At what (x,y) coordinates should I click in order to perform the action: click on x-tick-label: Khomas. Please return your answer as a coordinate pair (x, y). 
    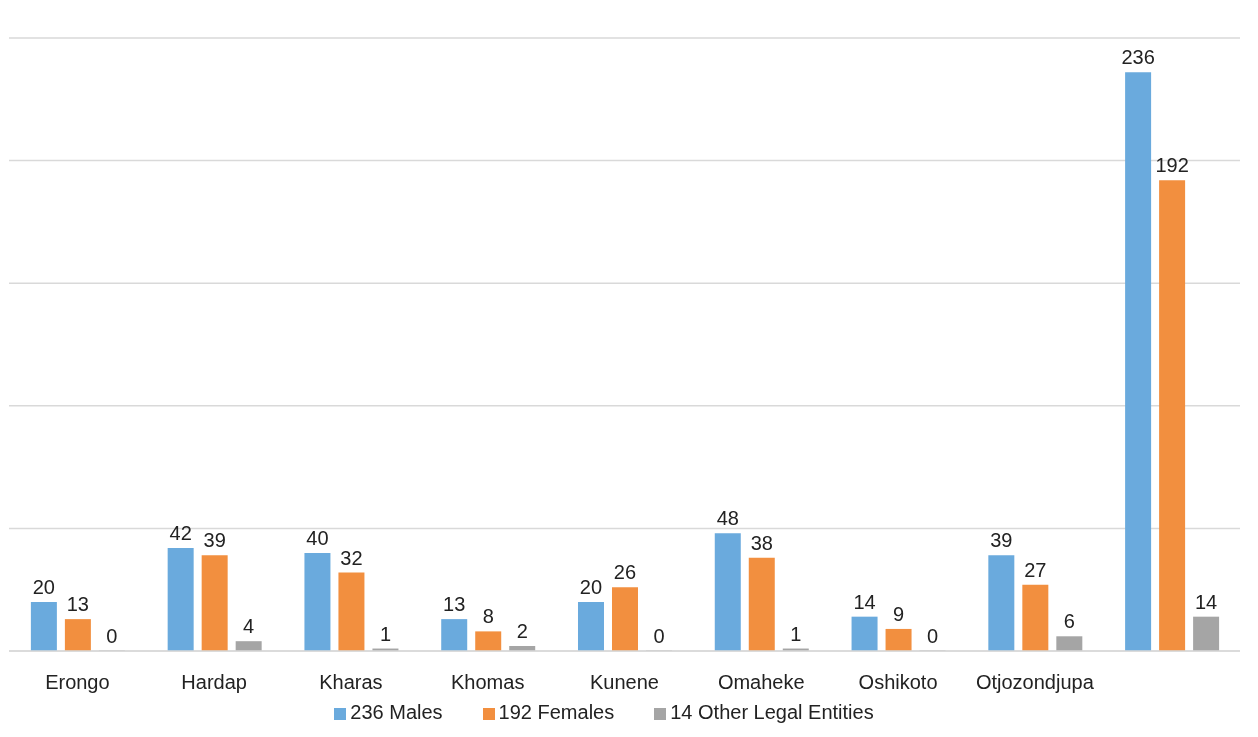
    Looking at the image, I should click on (488, 682).